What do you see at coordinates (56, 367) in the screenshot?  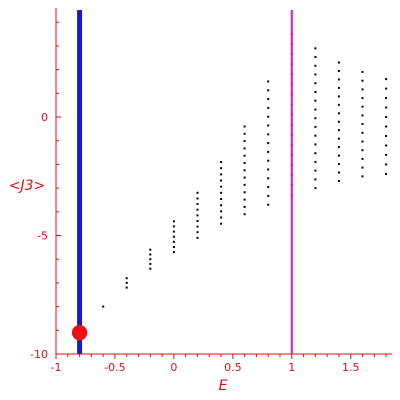 I see `x-tick-label: -1` at bounding box center [56, 367].